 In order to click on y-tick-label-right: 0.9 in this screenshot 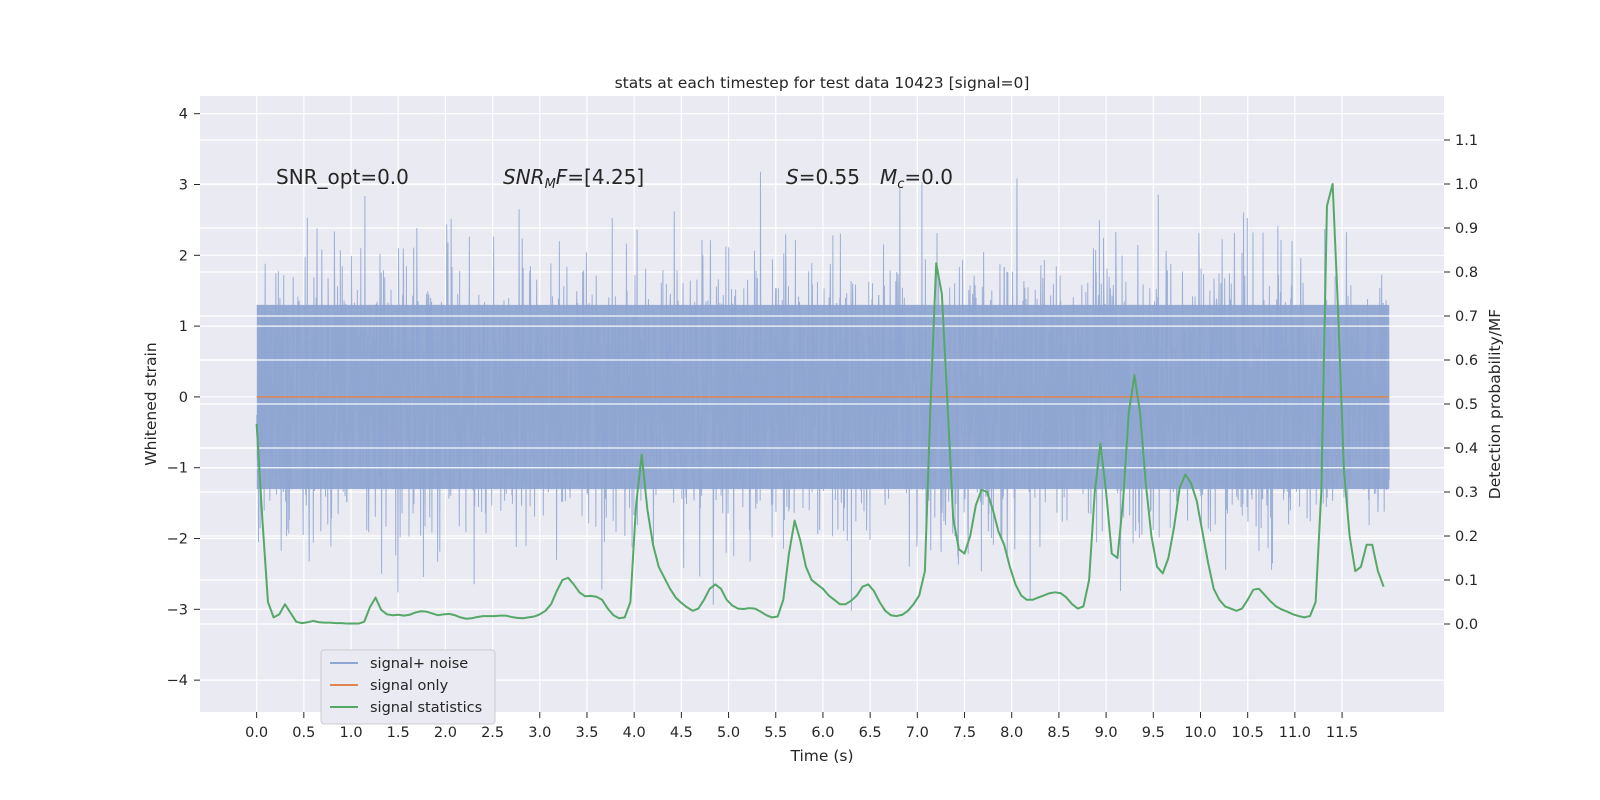, I will do `click(1466, 229)`.